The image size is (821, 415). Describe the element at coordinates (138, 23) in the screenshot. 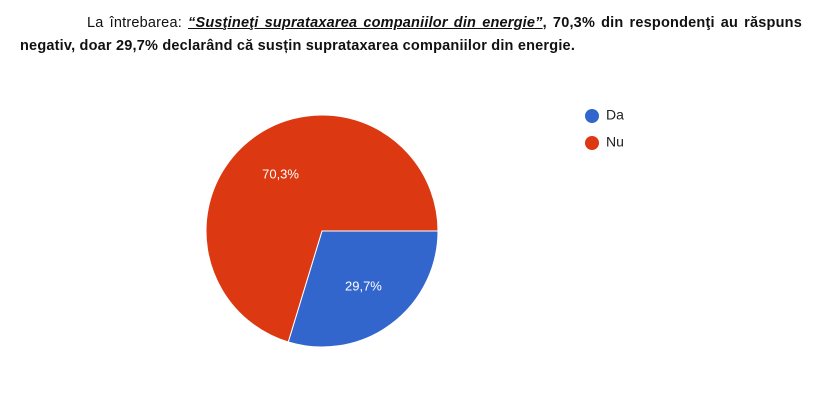

I see `intro: La întrebarea:` at that location.